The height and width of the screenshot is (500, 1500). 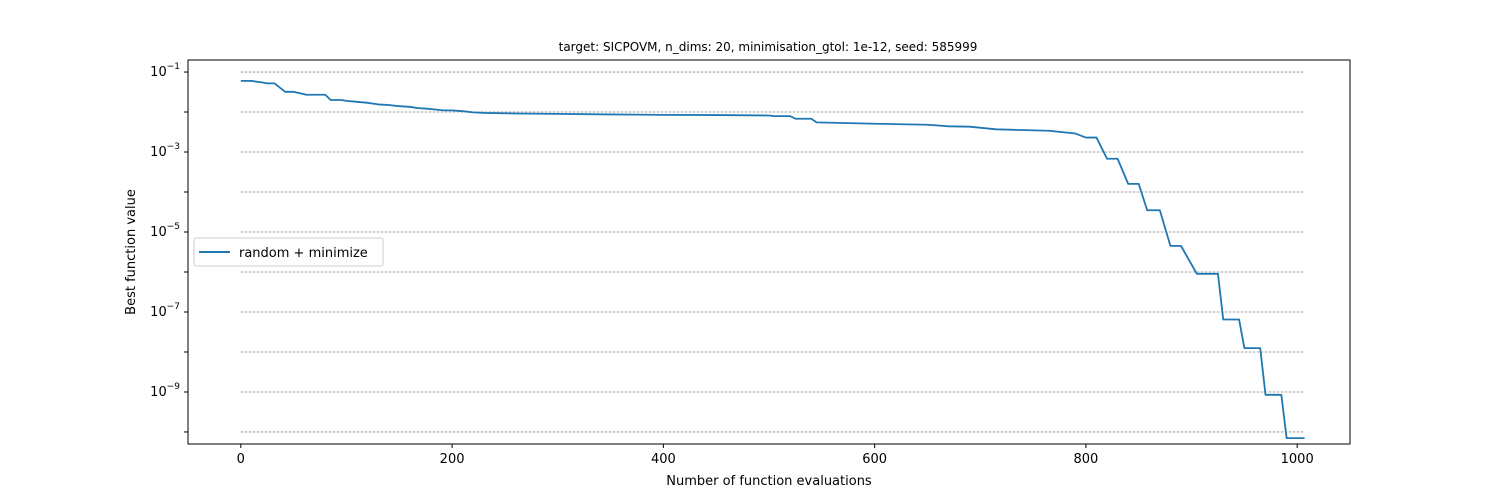 I want to click on x-tick-label: 1000, so click(x=1297, y=459).